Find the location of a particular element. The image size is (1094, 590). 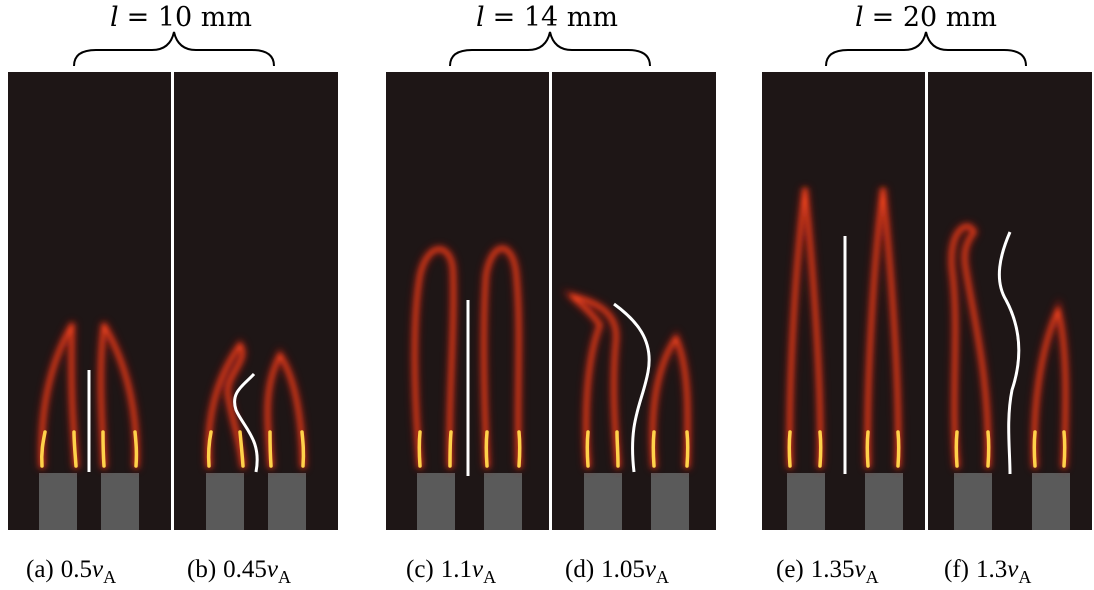

caption-a: (a) 0.5νA is located at coordinates (71, 571).